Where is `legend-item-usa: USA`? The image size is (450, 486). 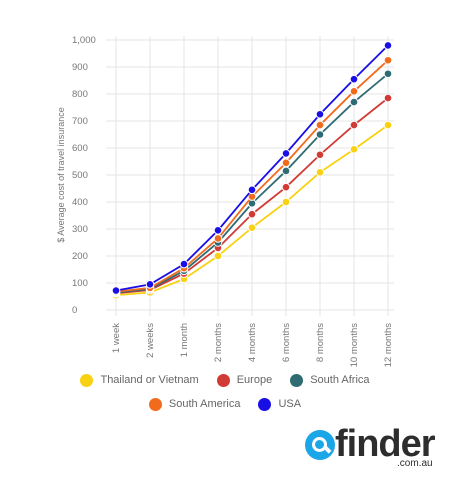 legend-item-usa: USA is located at coordinates (280, 404).